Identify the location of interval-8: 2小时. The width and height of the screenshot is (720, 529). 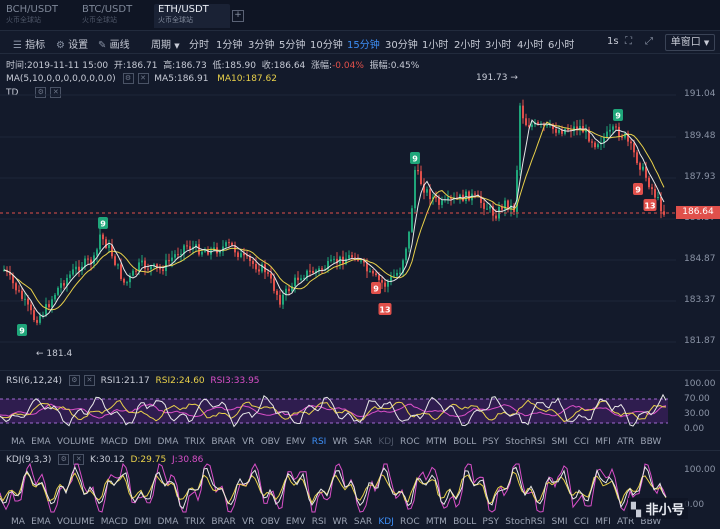
(467, 45).